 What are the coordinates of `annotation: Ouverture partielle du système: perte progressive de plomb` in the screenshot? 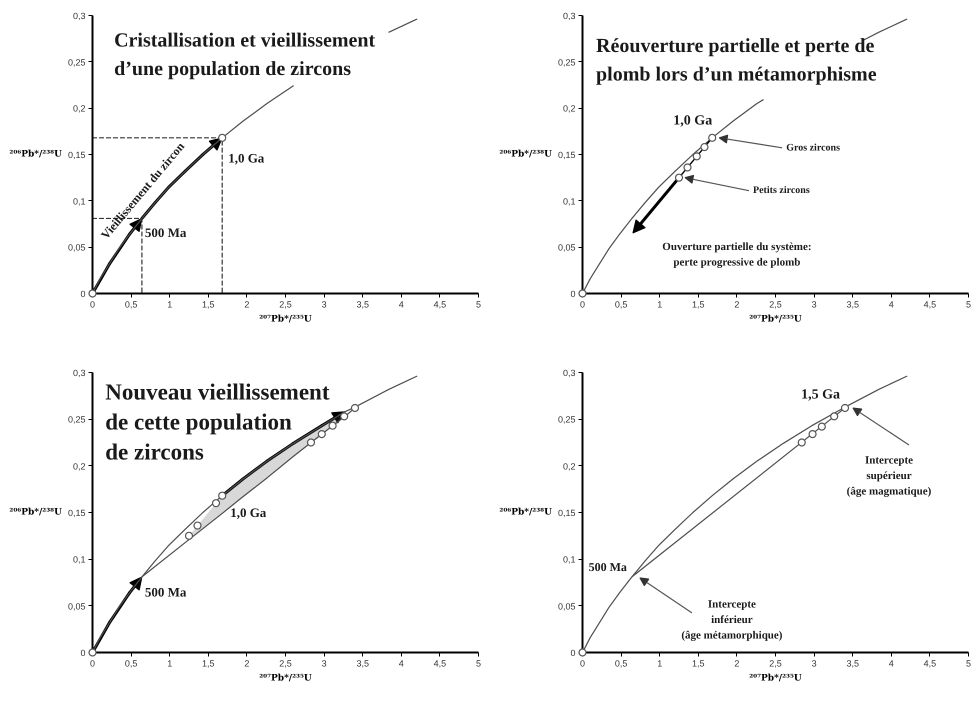 It's located at (737, 254).